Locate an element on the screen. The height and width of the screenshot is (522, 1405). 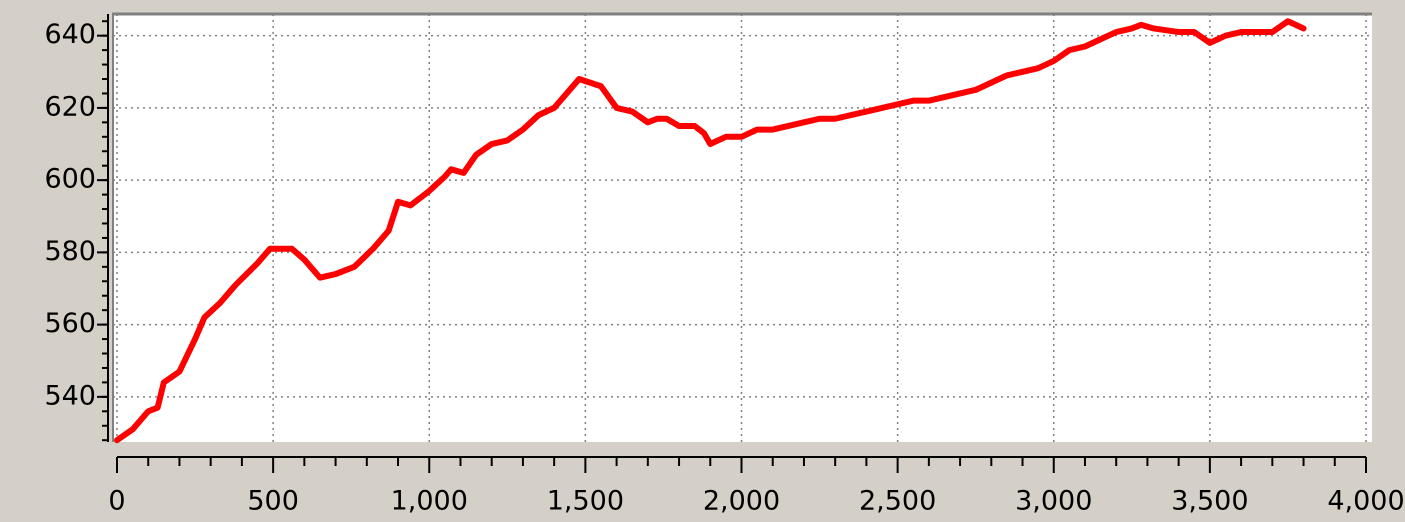
x-tick-label: 2,500 is located at coordinates (897, 501).